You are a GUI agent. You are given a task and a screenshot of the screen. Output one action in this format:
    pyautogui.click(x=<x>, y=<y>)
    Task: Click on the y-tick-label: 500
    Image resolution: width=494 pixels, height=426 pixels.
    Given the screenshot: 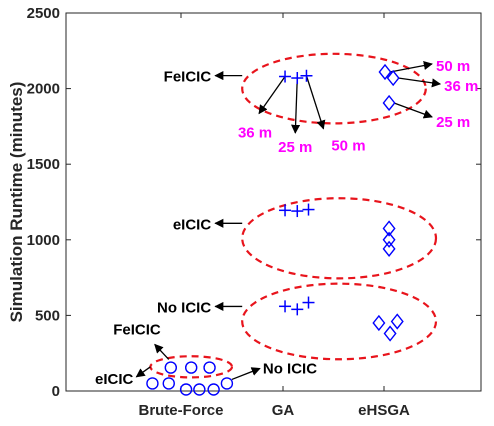 What is the action you would take?
    pyautogui.click(x=47, y=315)
    